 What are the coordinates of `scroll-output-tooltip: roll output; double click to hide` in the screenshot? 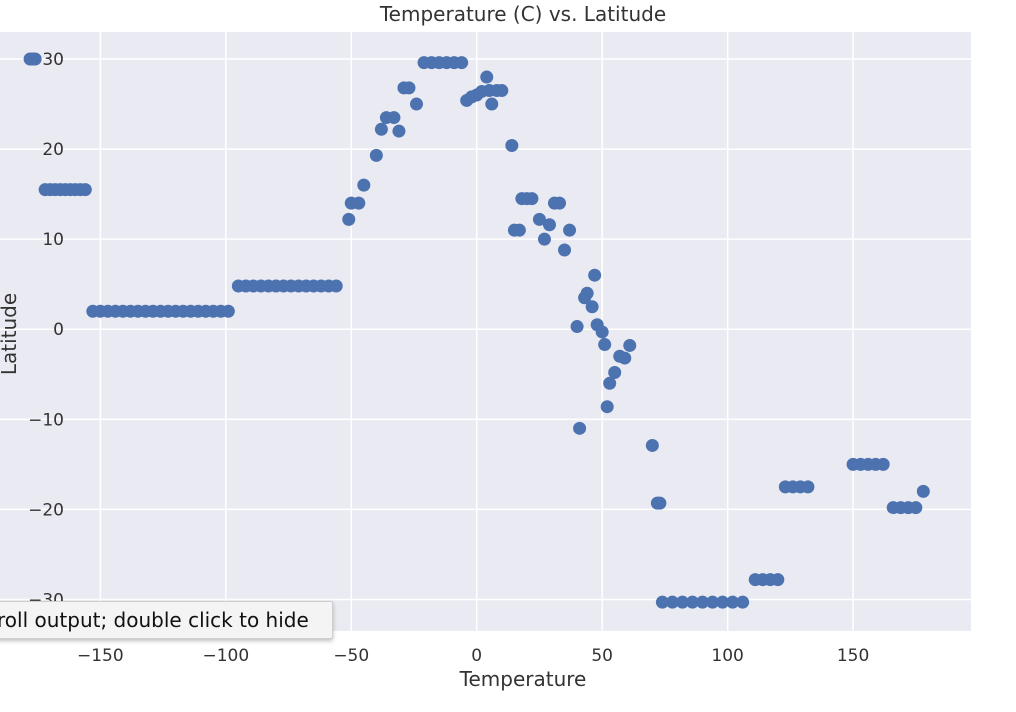 It's located at (166, 620).